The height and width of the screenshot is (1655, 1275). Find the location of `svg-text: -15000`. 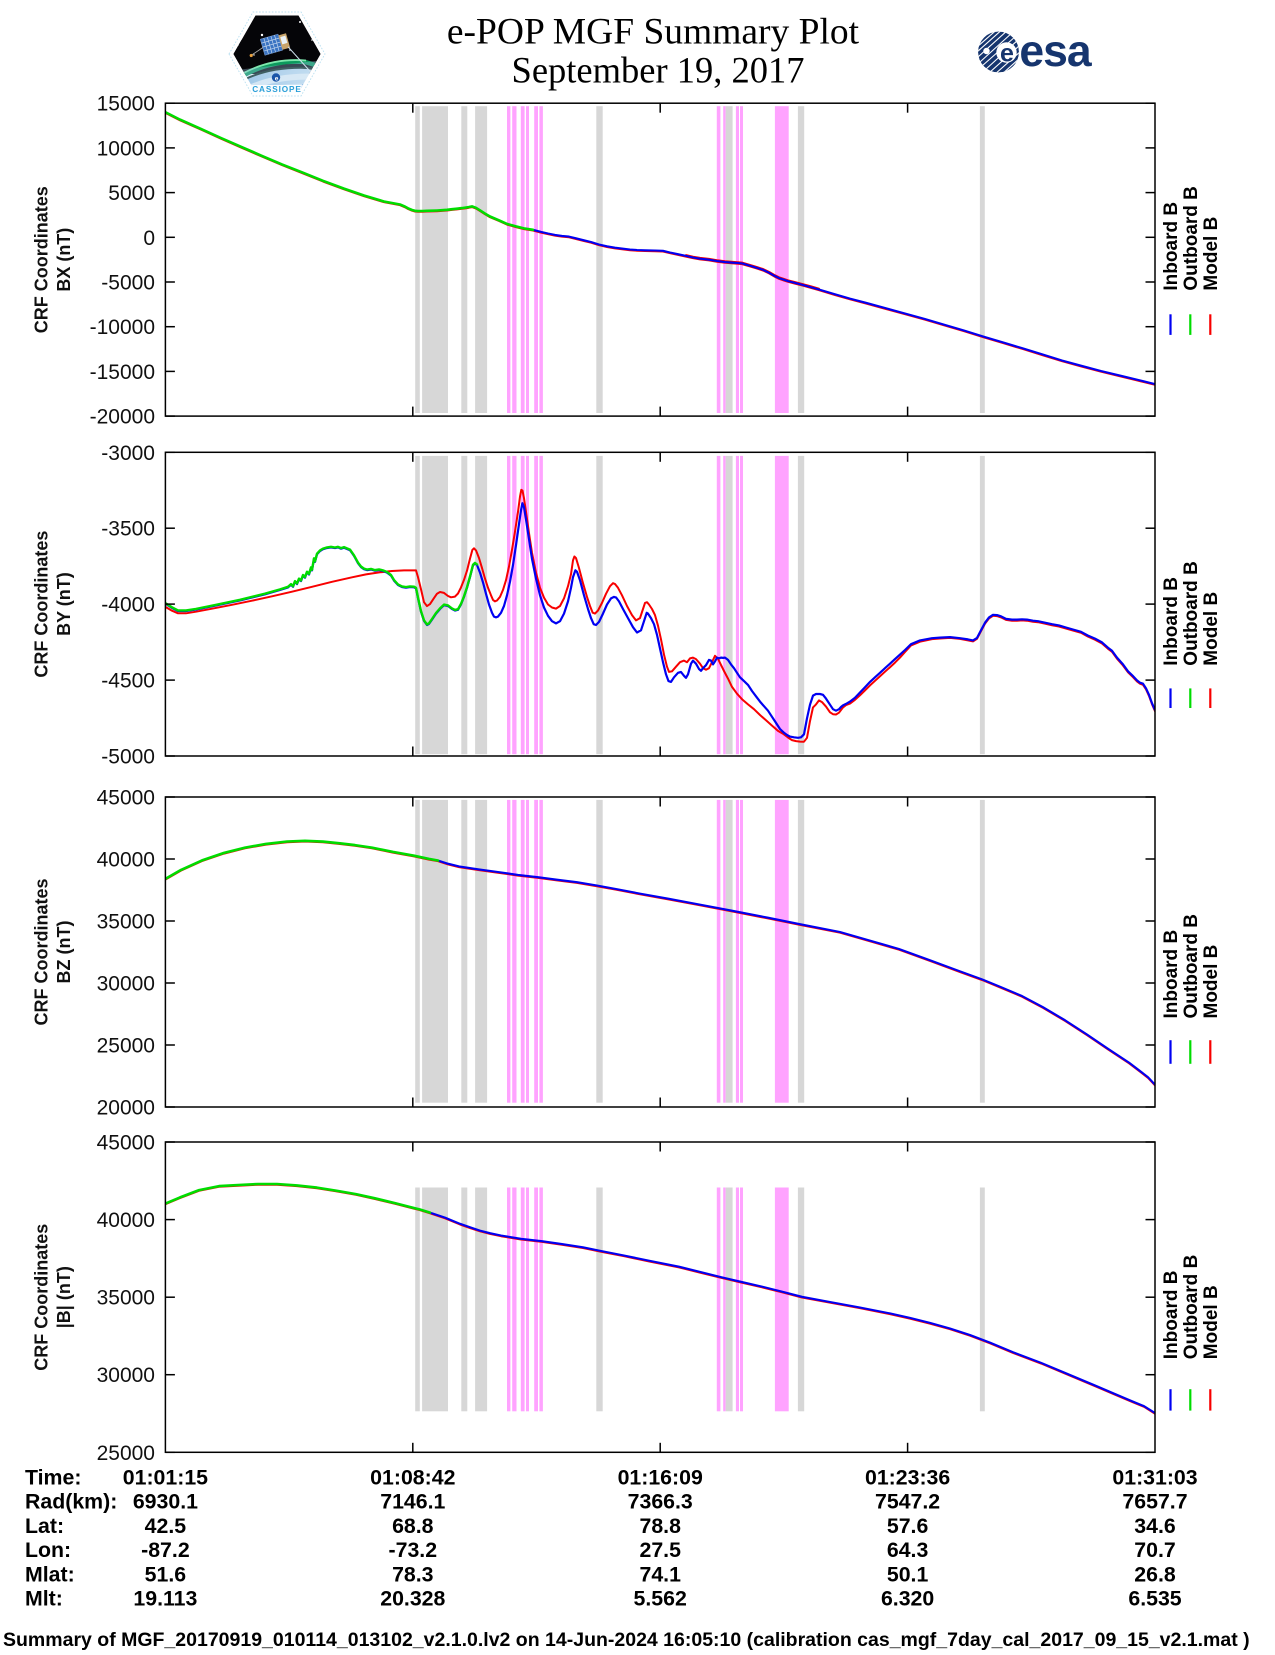

svg-text: -15000 is located at coordinates (122, 372).